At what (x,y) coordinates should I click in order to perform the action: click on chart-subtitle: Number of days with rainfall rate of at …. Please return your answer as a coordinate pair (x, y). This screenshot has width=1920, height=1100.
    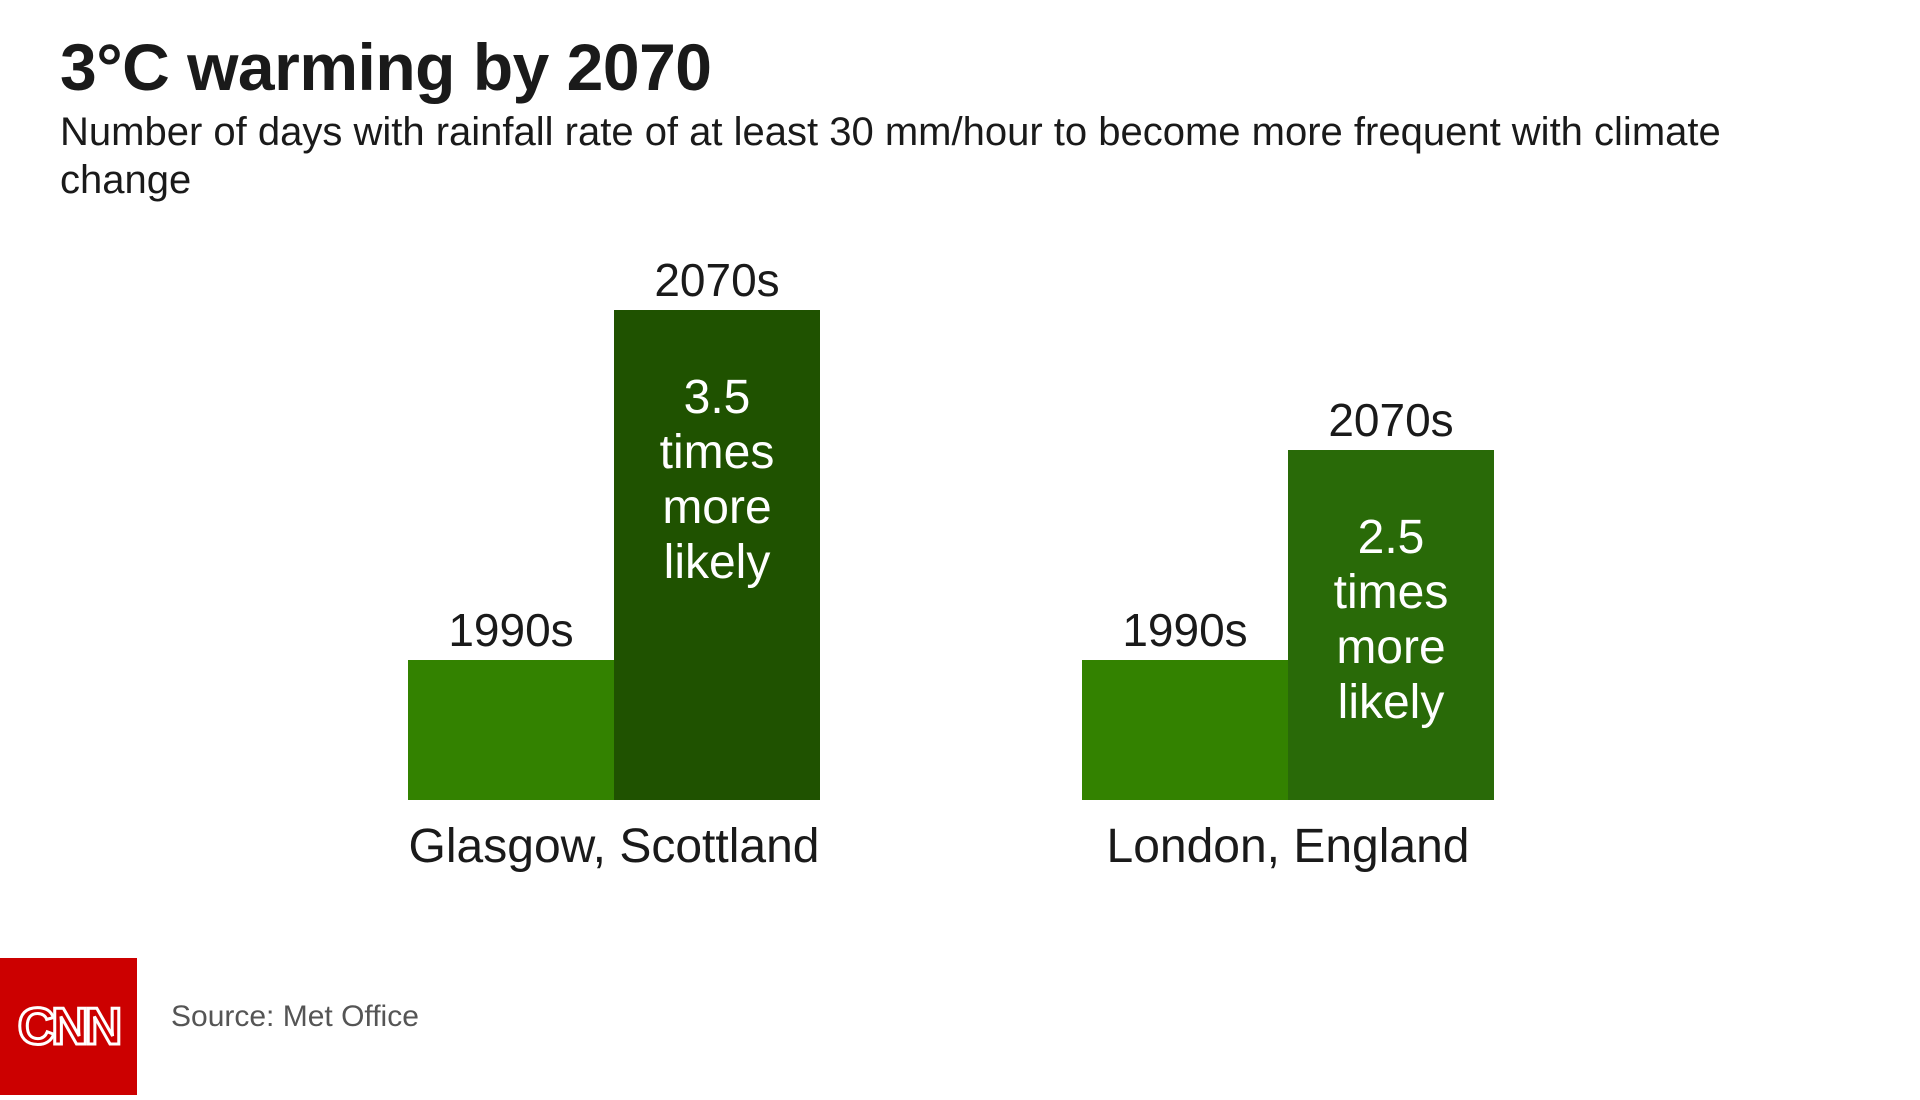
    Looking at the image, I should click on (890, 156).